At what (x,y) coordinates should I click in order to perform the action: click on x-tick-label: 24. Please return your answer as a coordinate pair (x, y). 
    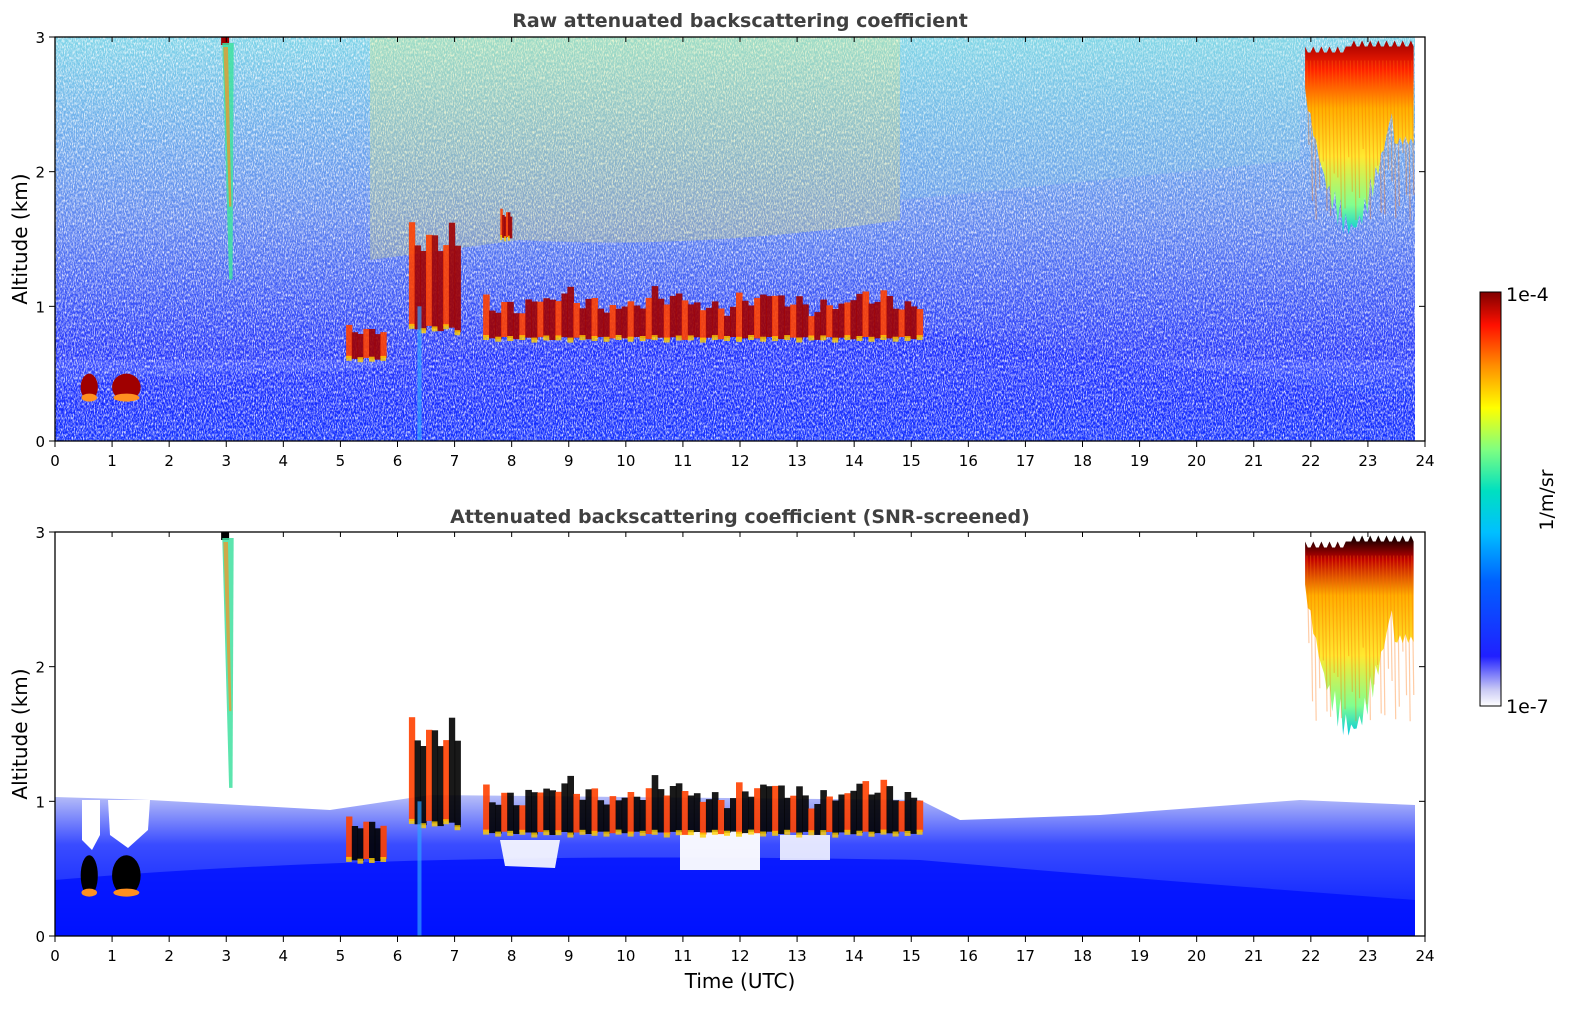
    Looking at the image, I should click on (1424, 956).